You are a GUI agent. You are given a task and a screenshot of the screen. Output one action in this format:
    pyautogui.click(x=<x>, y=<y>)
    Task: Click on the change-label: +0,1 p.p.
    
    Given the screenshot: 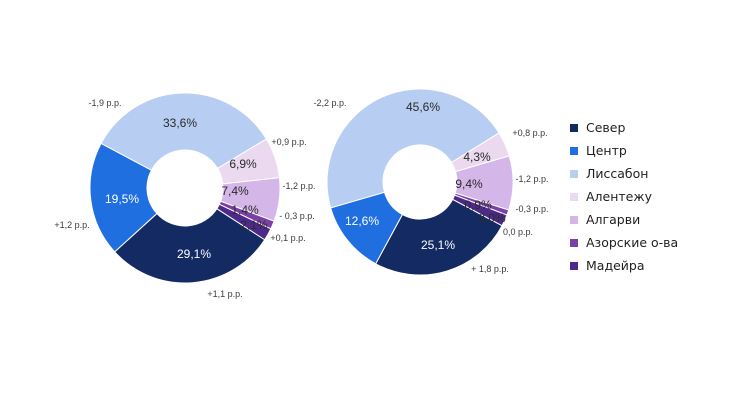 What is the action you would take?
    pyautogui.click(x=287, y=238)
    